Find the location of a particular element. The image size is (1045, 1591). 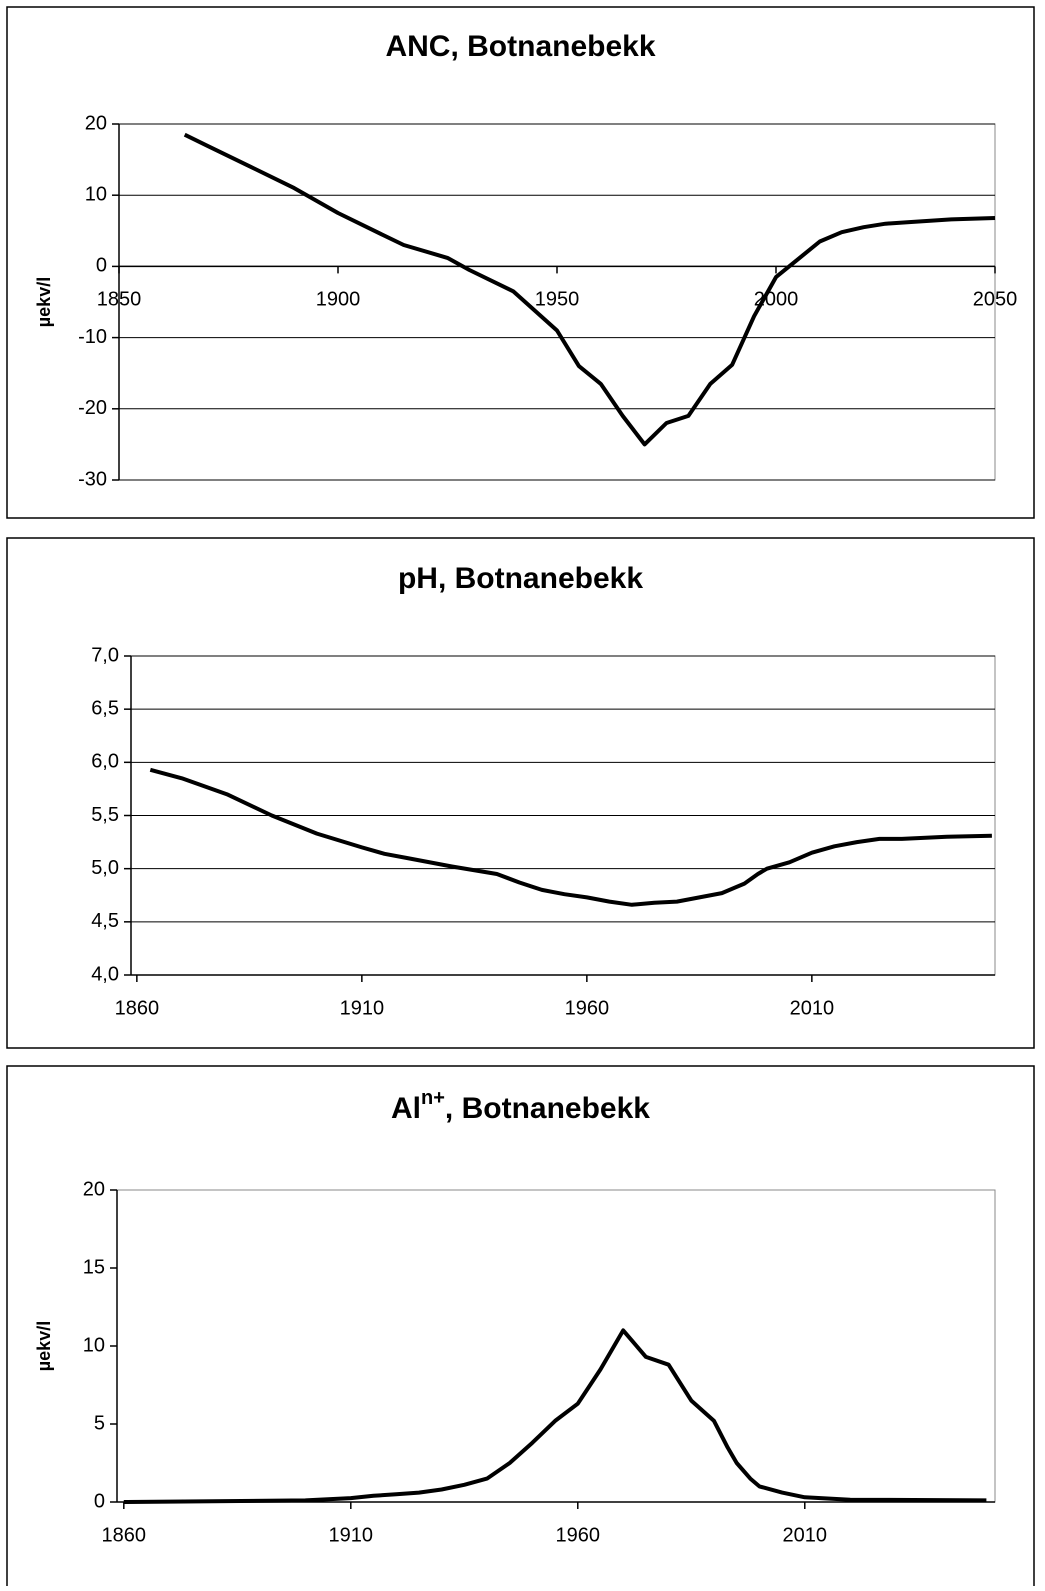

y-tick-label: 7,0 is located at coordinates (105, 655).